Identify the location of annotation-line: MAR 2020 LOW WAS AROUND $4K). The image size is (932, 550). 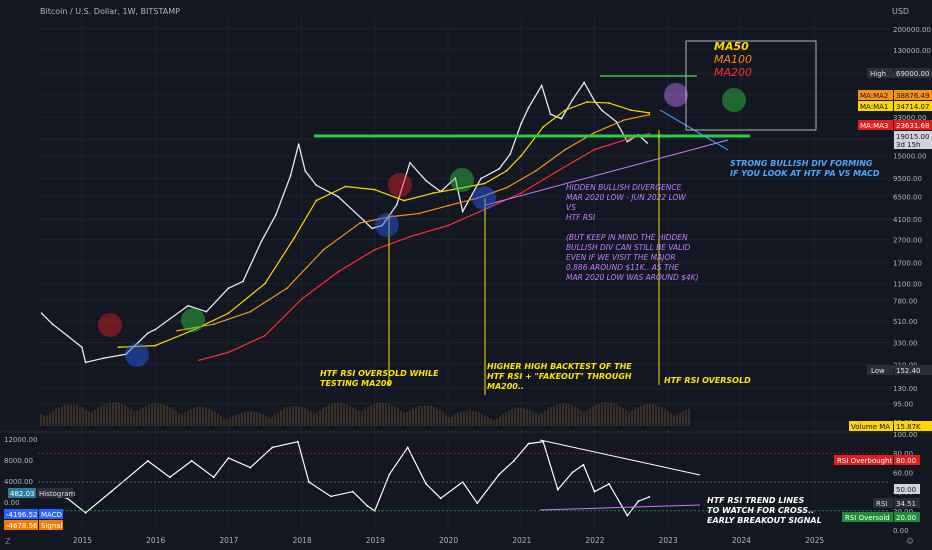
(632, 277).